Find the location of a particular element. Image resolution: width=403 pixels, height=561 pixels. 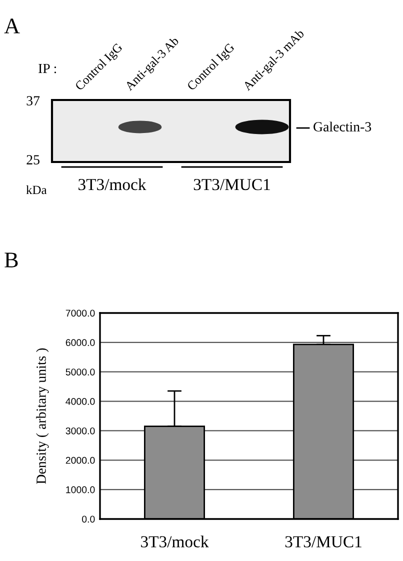

y-tick-label: 4000.0 is located at coordinates (80, 401).